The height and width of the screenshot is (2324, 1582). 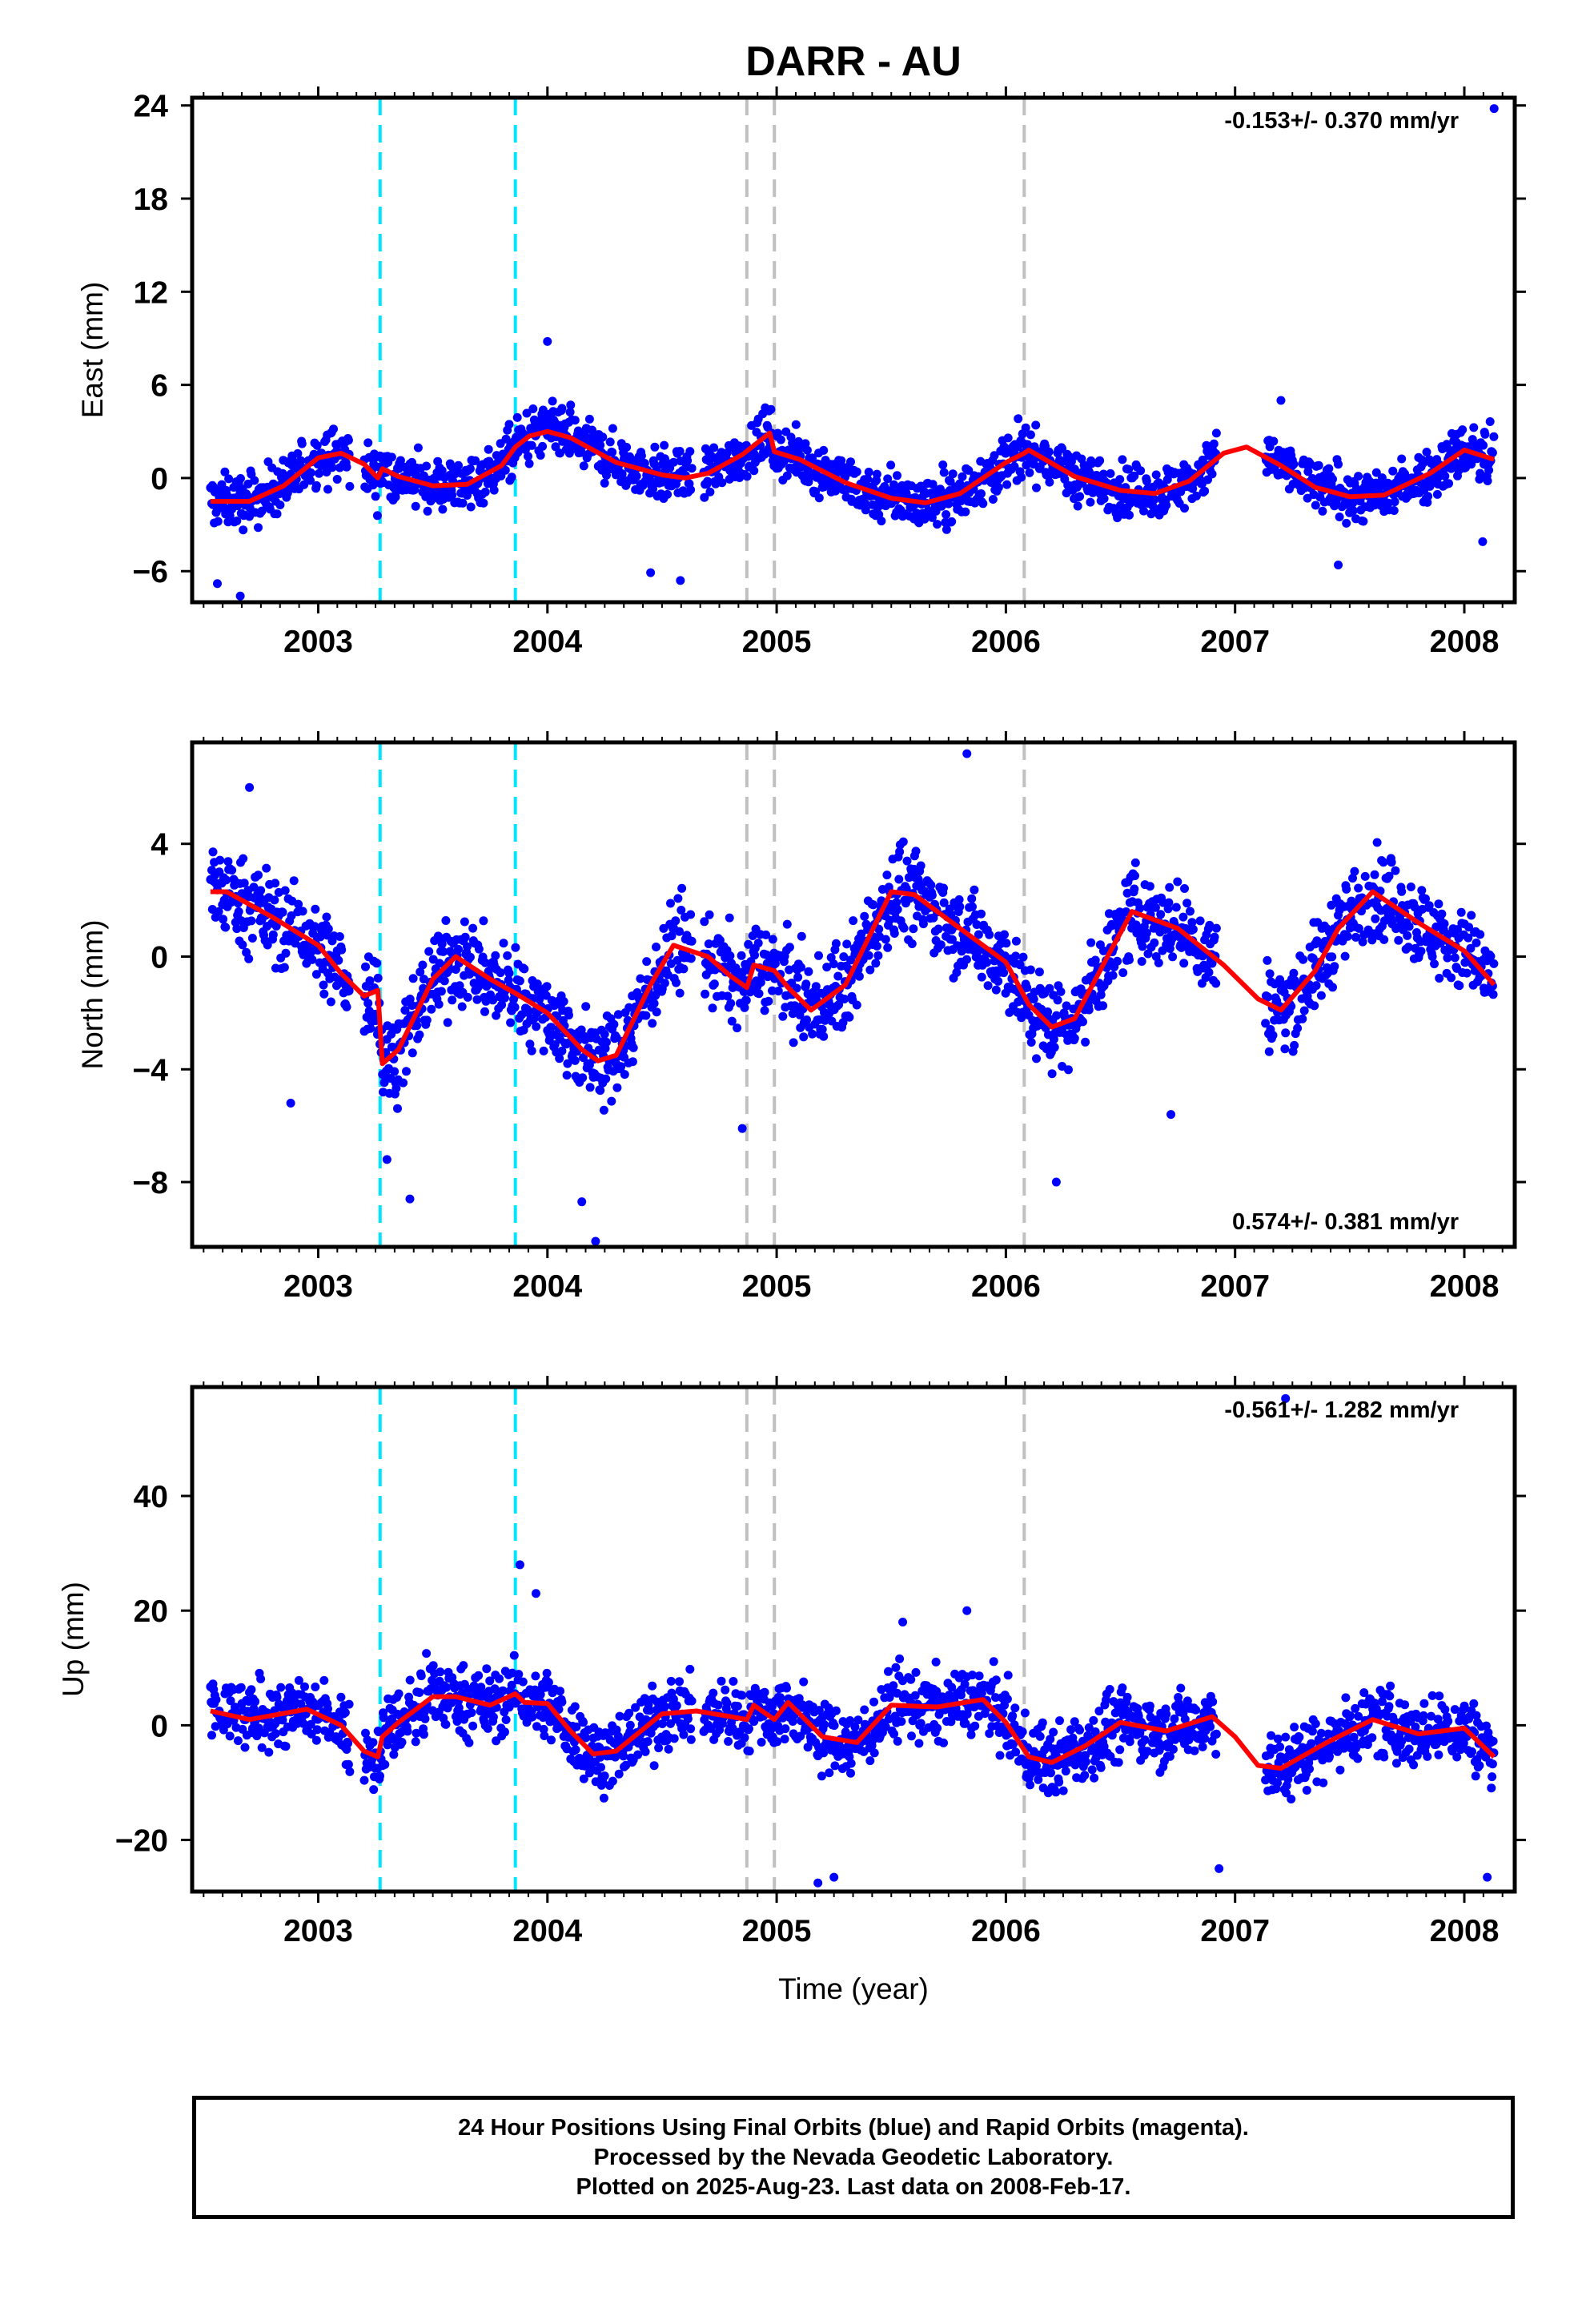 I want to click on x-tick-label: 2007, so click(x=1235, y=642).